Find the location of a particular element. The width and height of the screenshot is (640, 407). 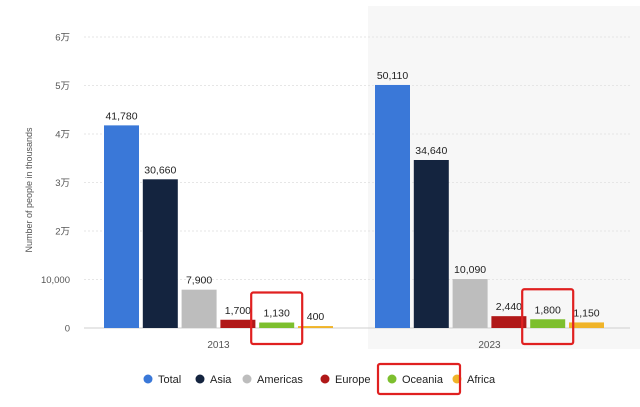

legend-label: Americas is located at coordinates (280, 380).